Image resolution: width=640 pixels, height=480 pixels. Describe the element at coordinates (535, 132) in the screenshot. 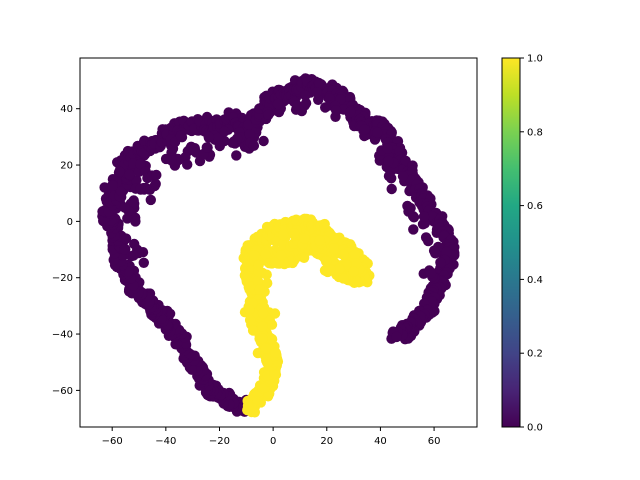

I see `colorbar-tick-label: 0.8` at that location.